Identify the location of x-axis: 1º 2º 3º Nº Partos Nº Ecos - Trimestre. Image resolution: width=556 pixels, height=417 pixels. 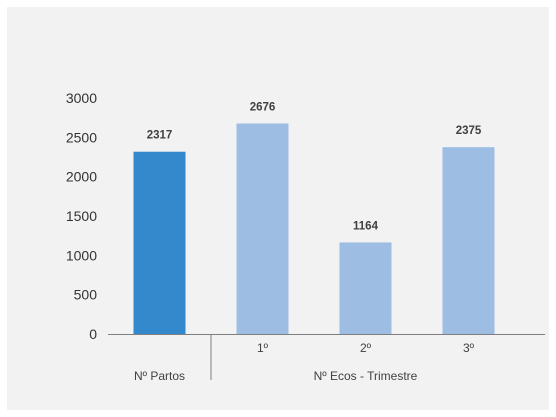
(326, 358).